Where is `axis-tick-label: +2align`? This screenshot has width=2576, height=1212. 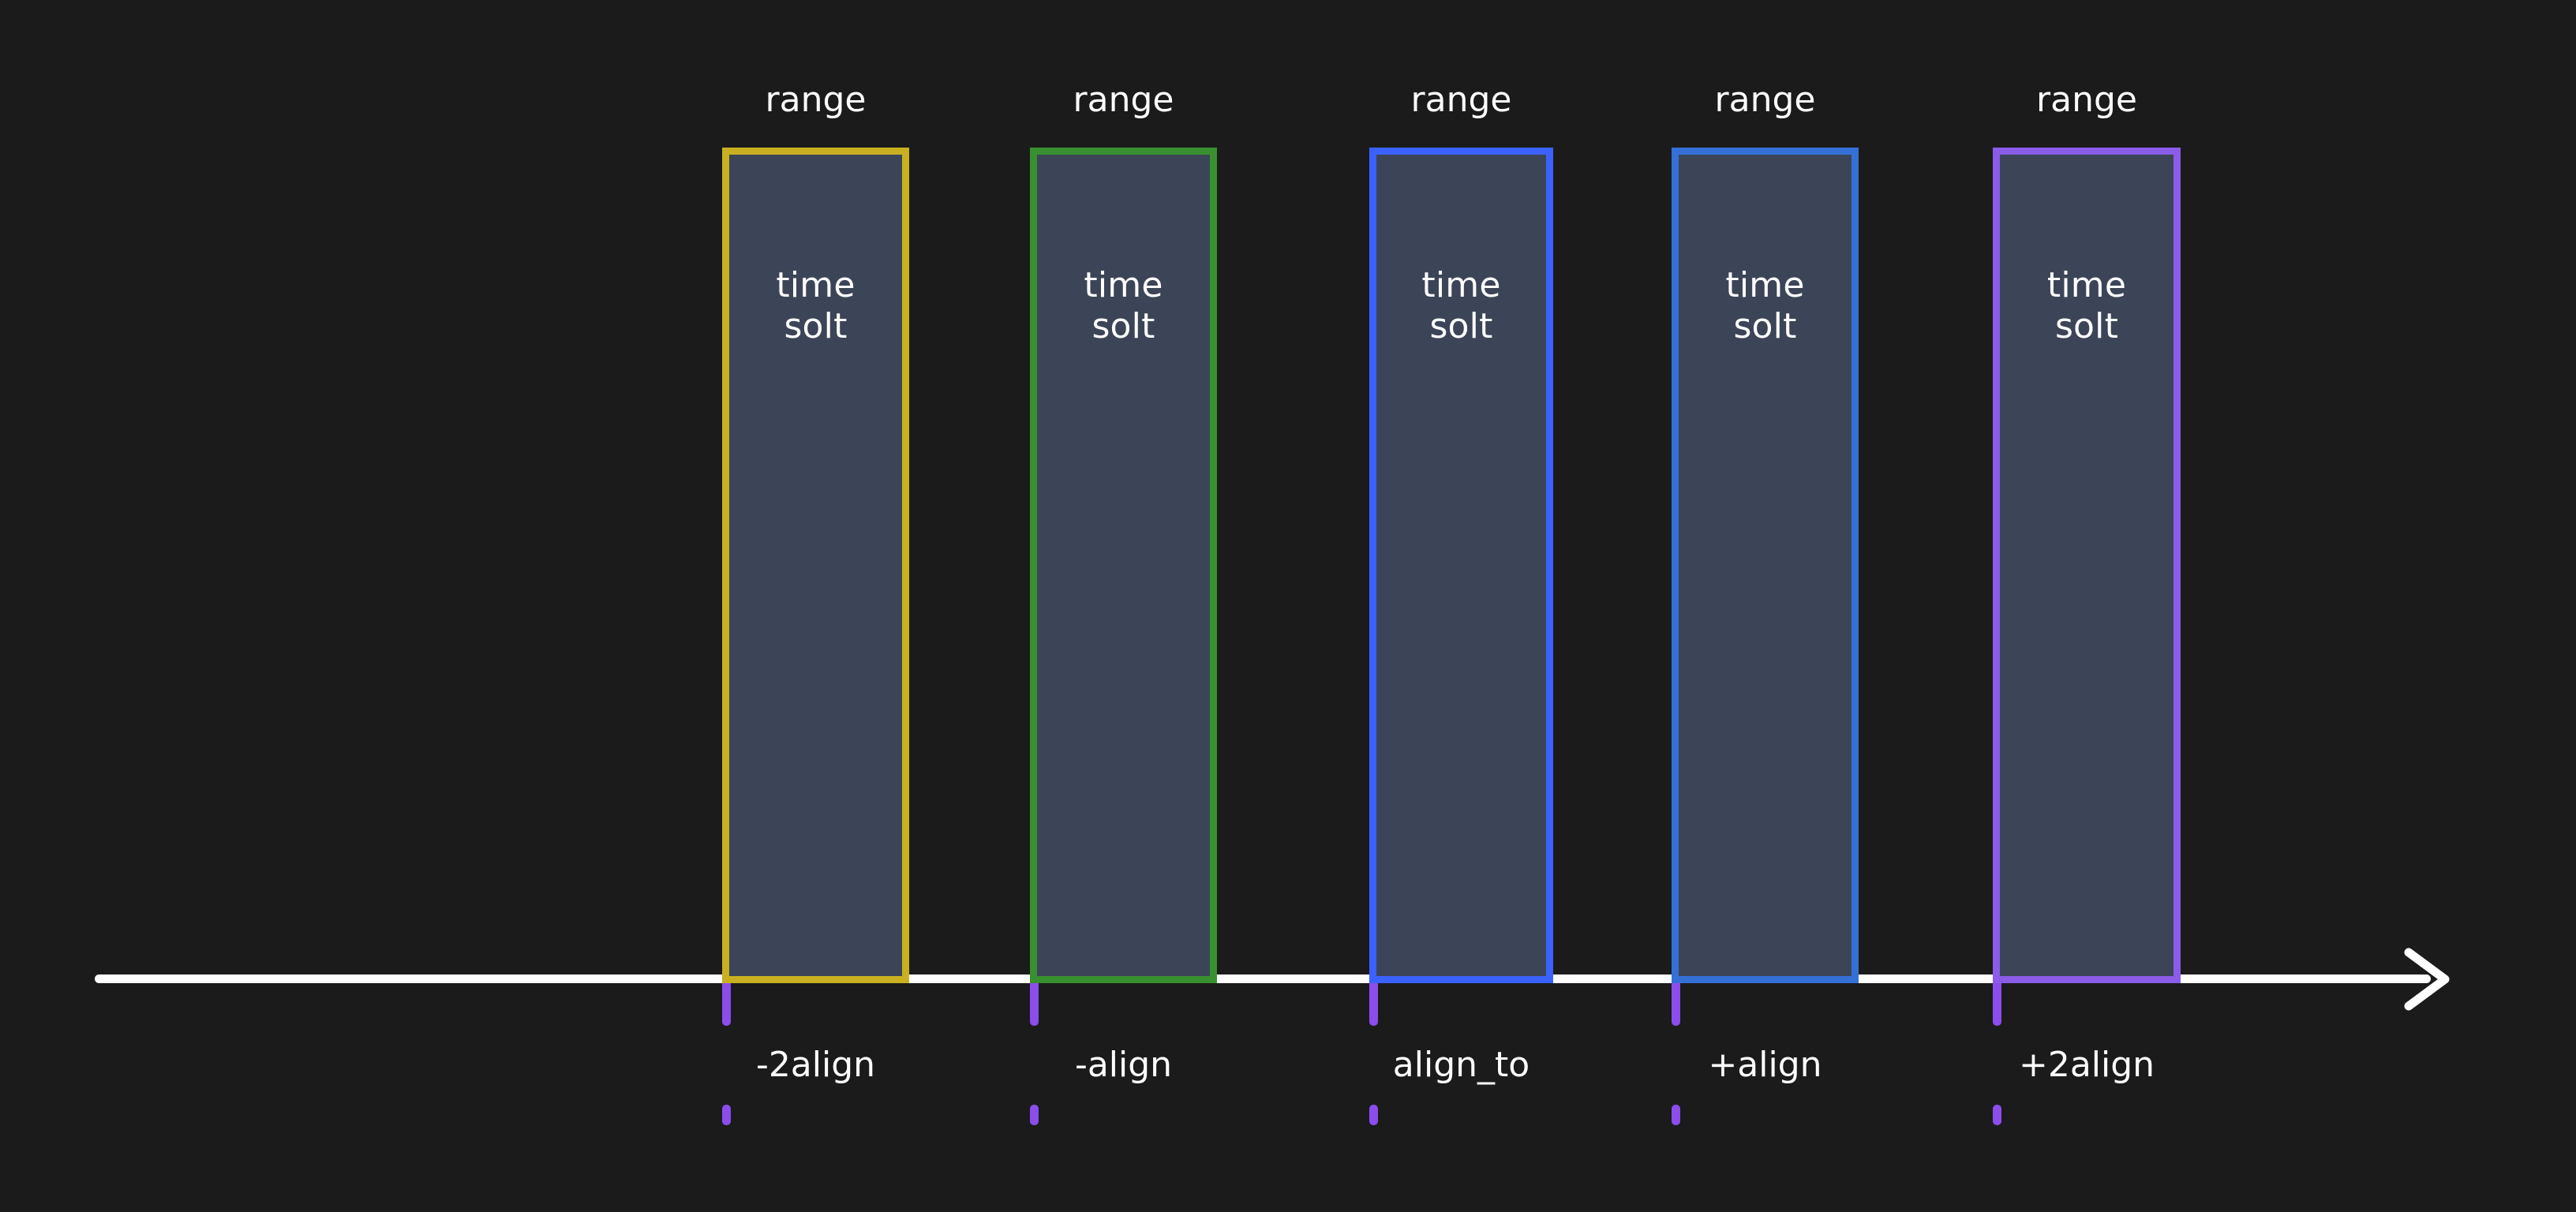
axis-tick-label: +2align is located at coordinates (2086, 1065).